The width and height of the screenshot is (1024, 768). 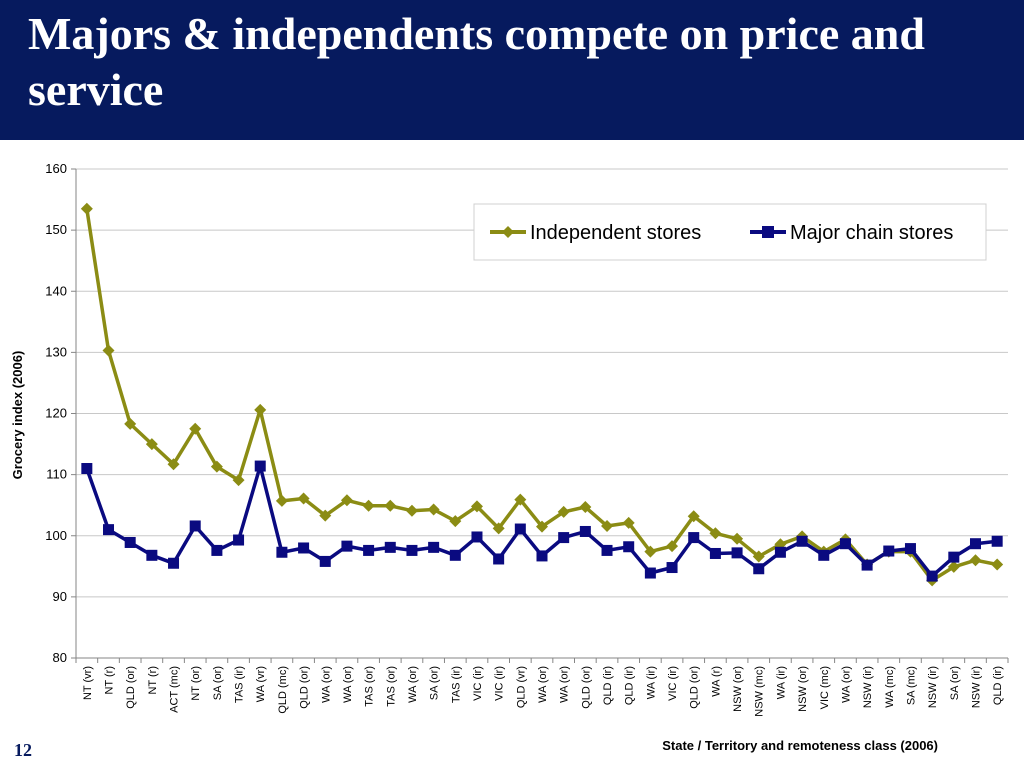 What do you see at coordinates (370, 686) in the screenshot?
I see `x-tick-label: TAS (or)` at bounding box center [370, 686].